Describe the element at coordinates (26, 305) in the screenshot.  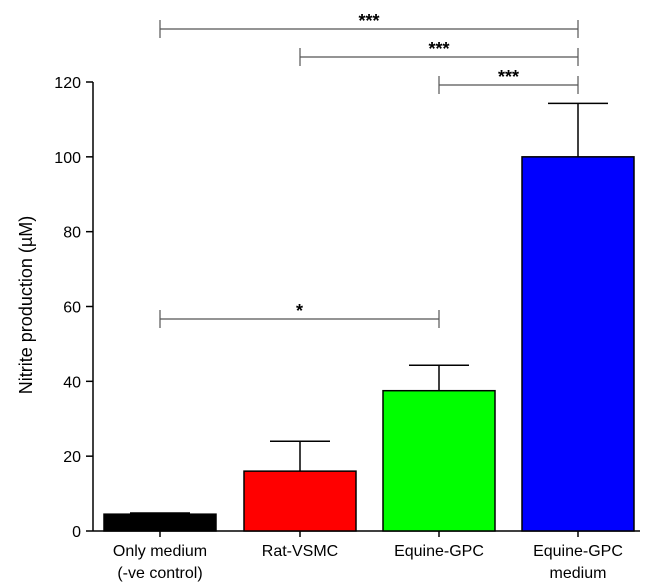
I see `y-axis-title: Nitrite production (µM)` at that location.